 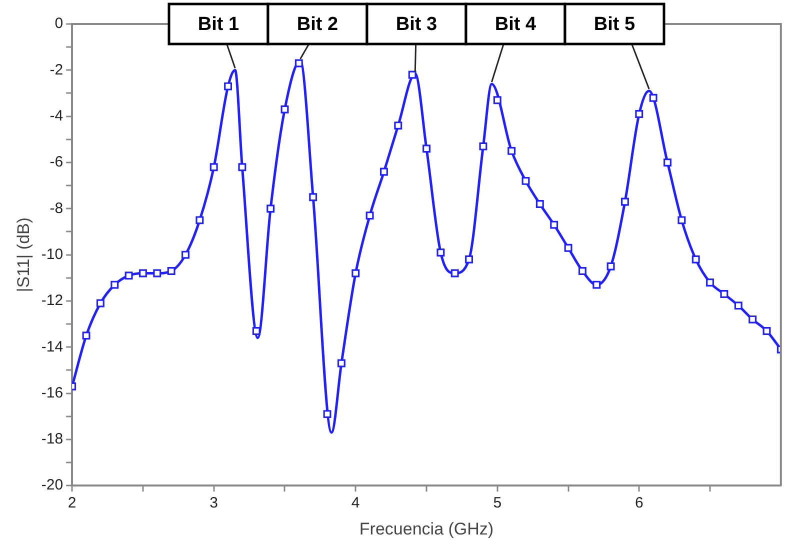 What do you see at coordinates (317, 25) in the screenshot?
I see `annotation: Bit 2` at bounding box center [317, 25].